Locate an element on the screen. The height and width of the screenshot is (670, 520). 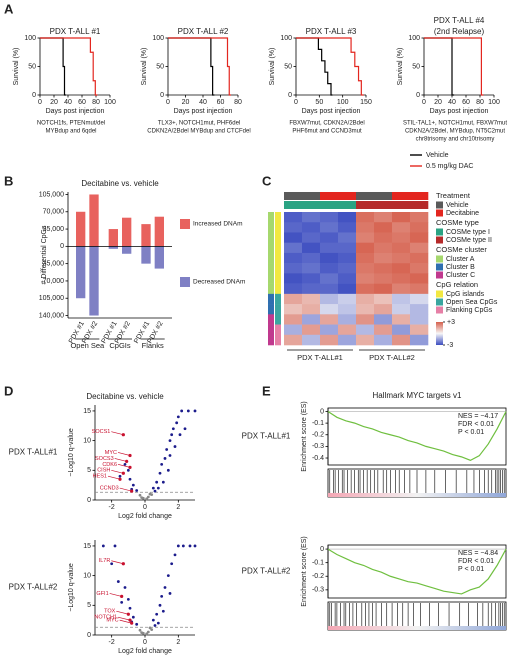
highlight-label: NOTCH1 is located at coordinates (105, 618).